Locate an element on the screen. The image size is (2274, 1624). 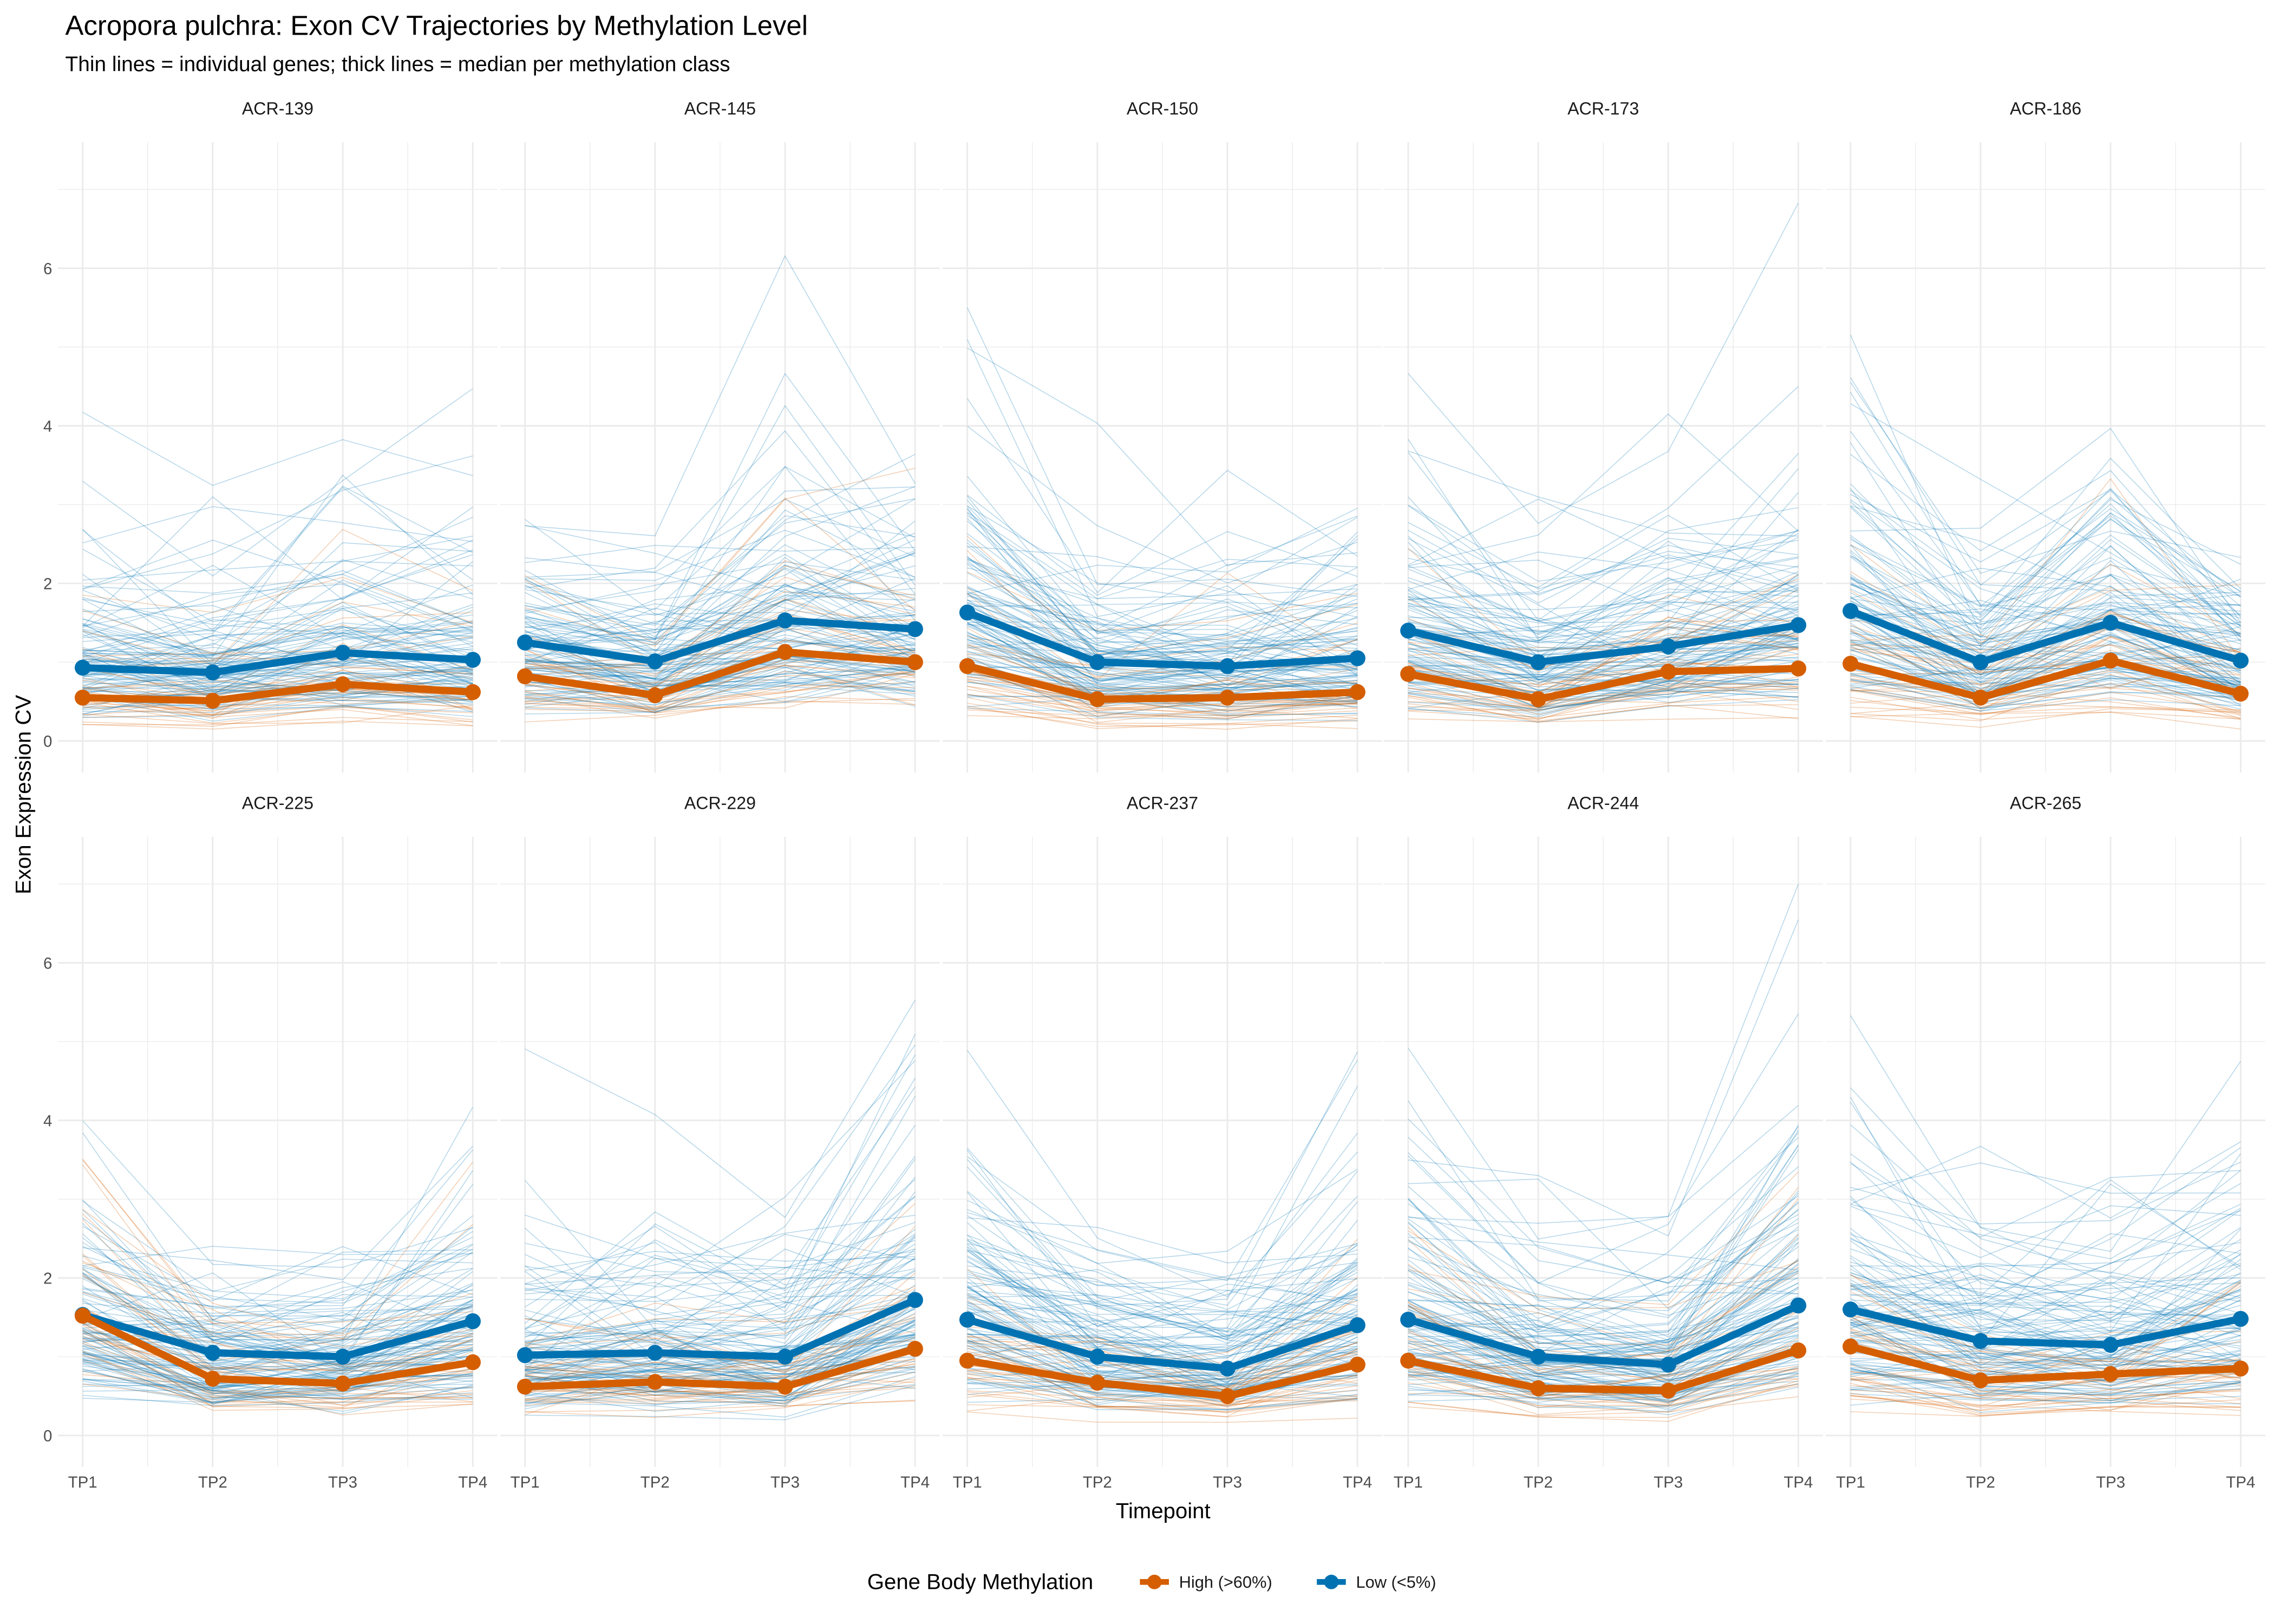
x-tick-label: TP4 is located at coordinates (915, 1482).